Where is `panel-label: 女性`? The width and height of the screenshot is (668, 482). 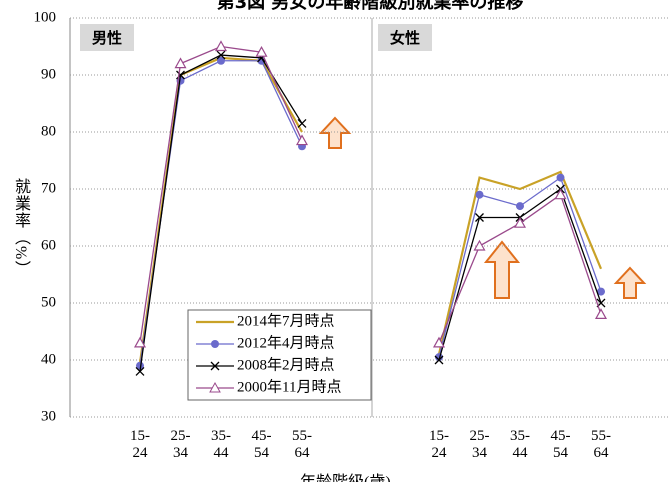
panel-label: 女性 is located at coordinates (405, 37).